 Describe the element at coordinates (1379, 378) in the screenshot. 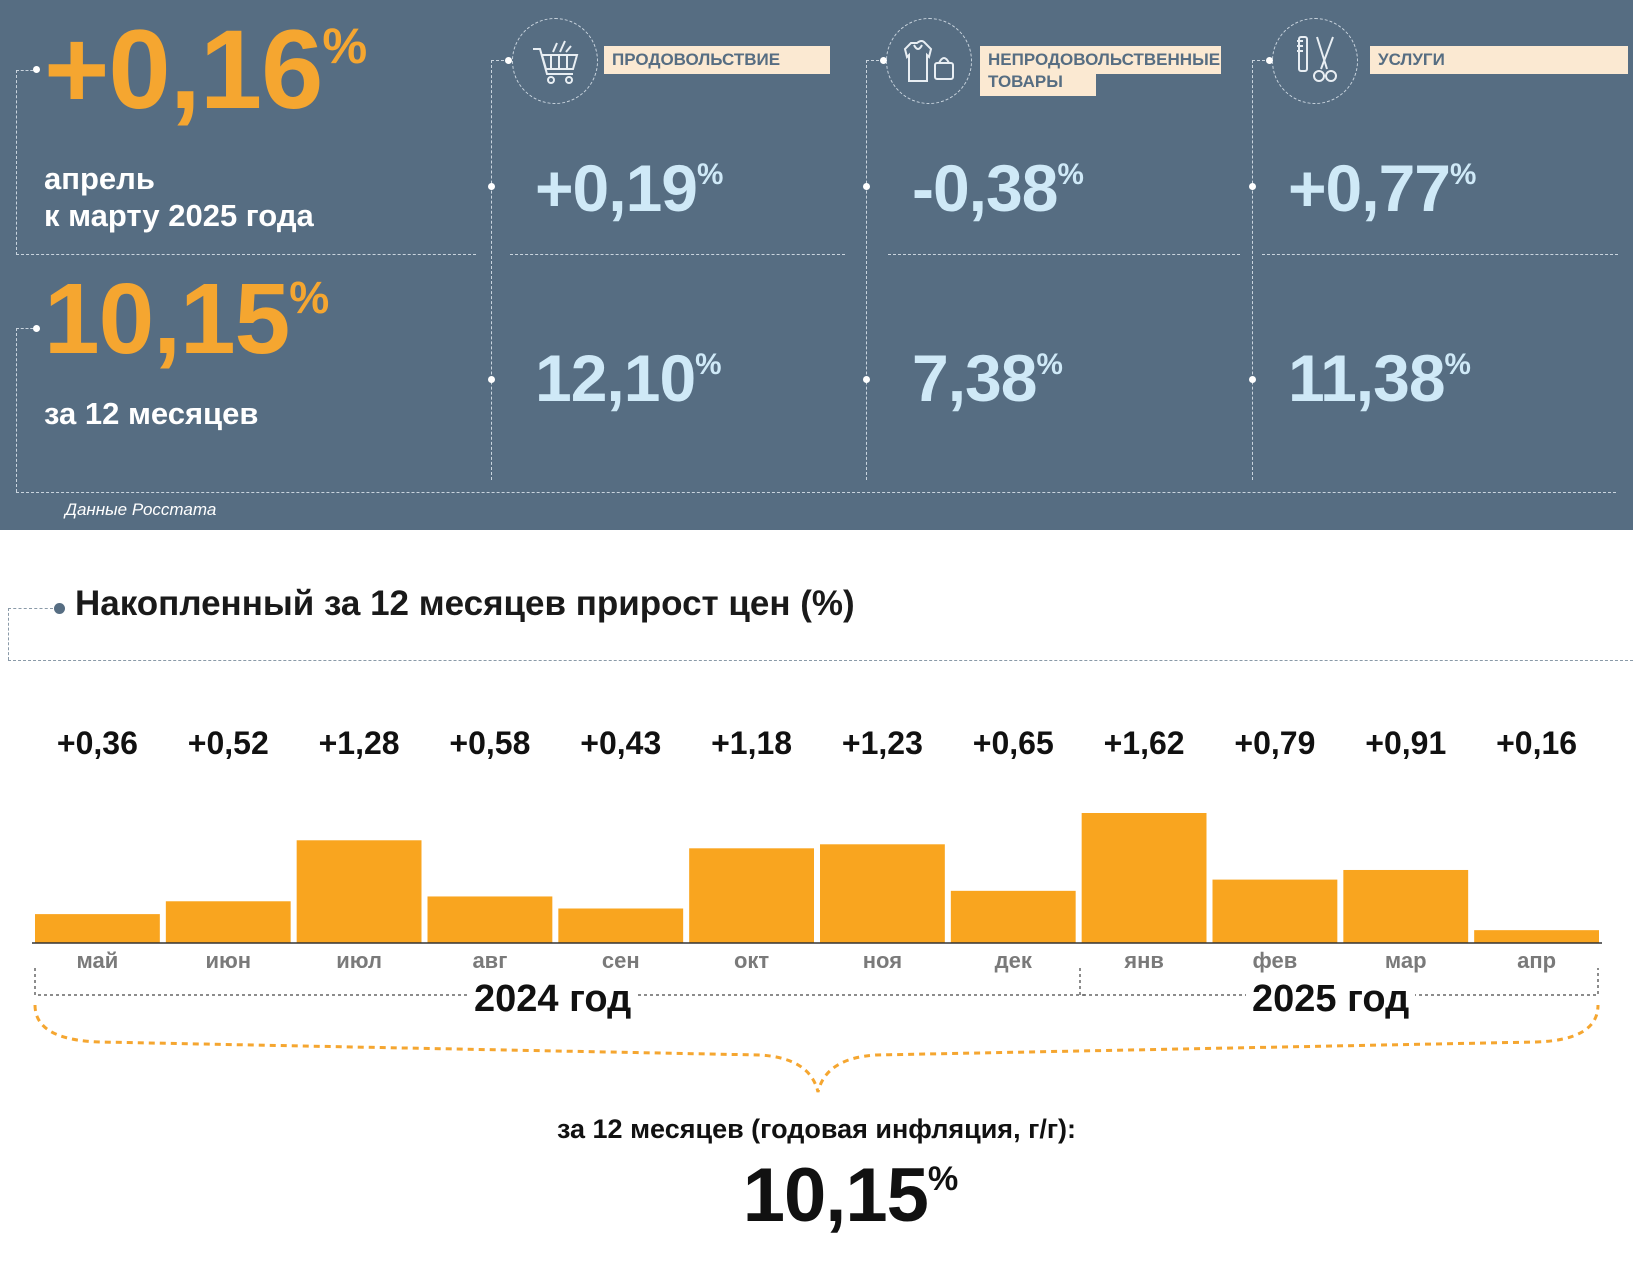

I see `services-annual-value: 11,38%` at that location.